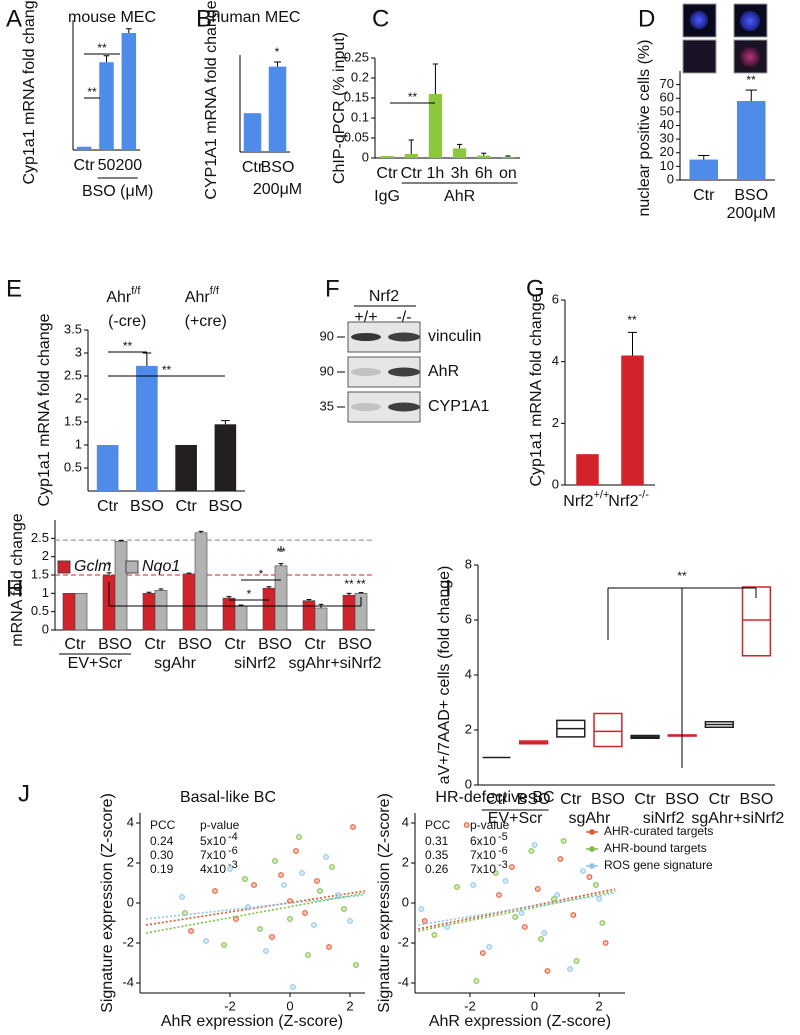  I want to click on group-label: 200μM, so click(751, 213).